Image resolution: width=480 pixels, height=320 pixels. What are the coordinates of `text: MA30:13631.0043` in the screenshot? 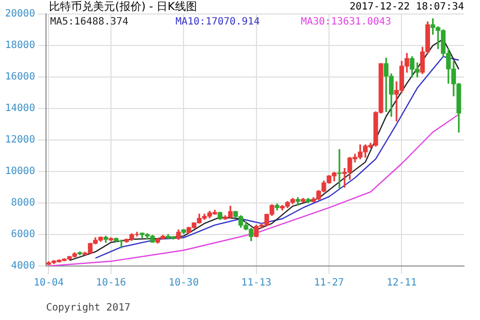 It's located at (346, 22).